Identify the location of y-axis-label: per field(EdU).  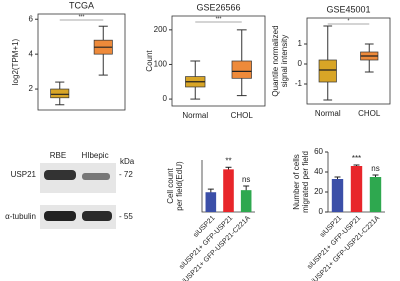
(179, 186).